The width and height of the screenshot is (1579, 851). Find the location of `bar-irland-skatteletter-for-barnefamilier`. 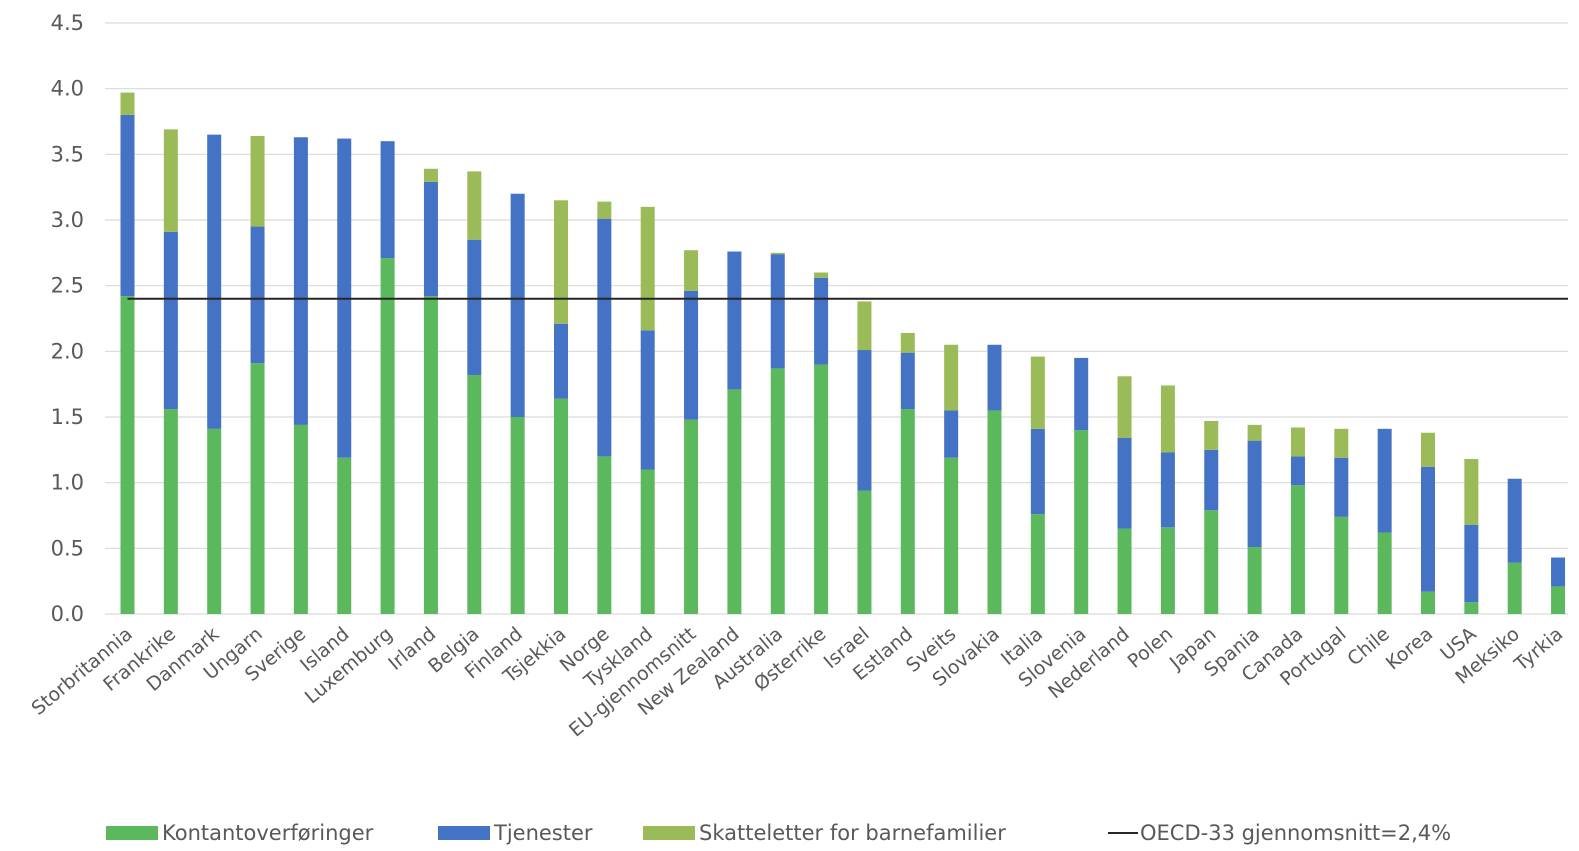

bar-irland-skatteletter-for-barnefamilier is located at coordinates (430, 175).